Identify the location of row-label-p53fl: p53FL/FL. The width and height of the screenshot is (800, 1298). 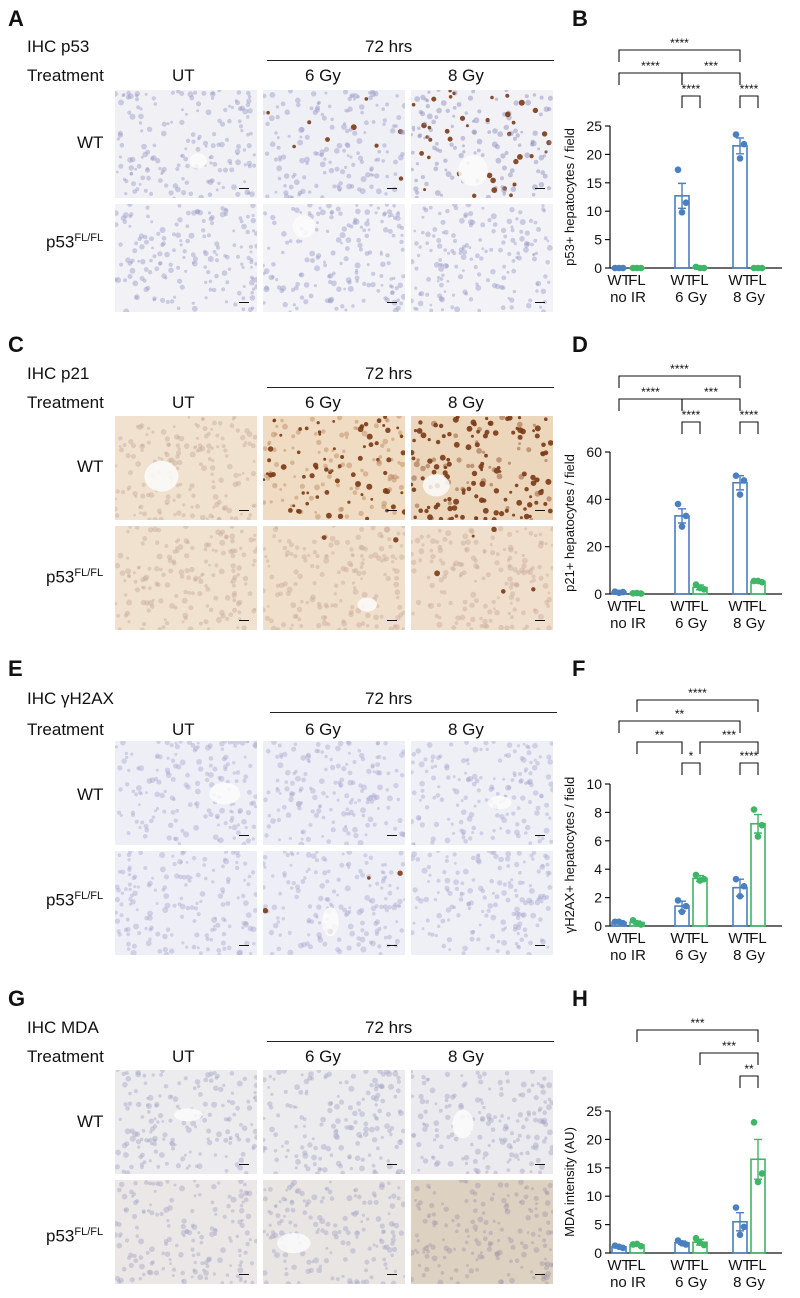
(75, 577).